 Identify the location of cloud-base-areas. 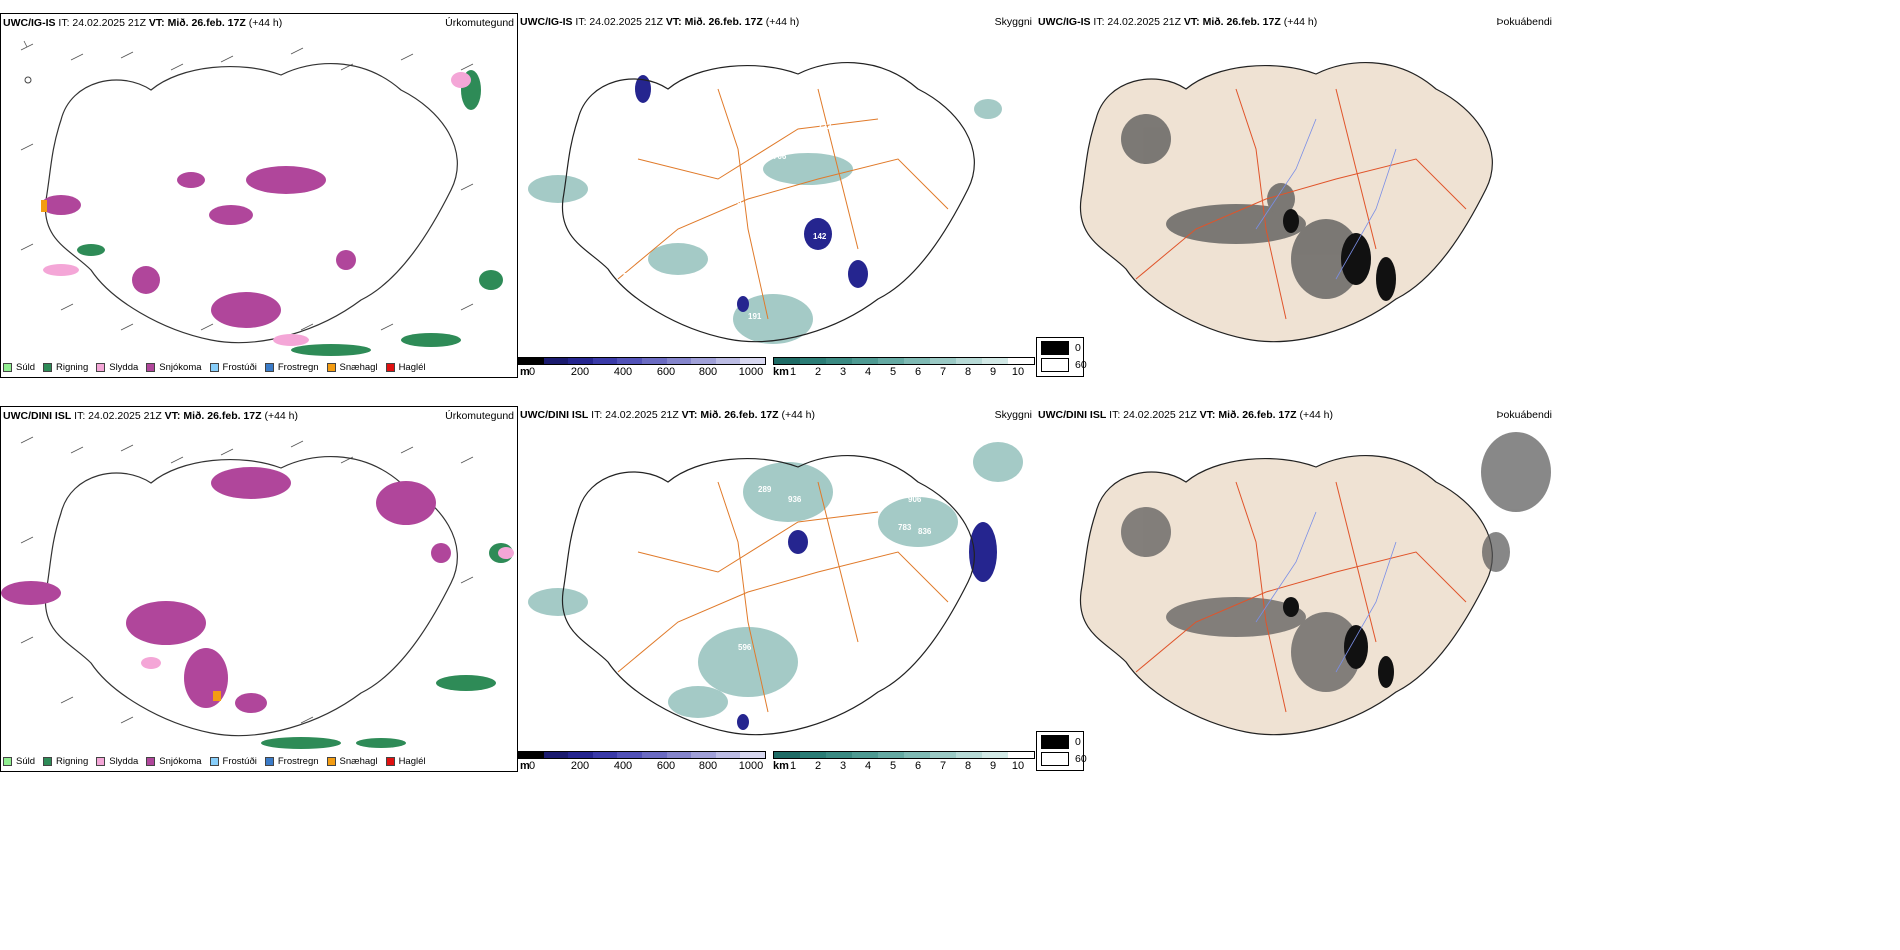
(751, 193).